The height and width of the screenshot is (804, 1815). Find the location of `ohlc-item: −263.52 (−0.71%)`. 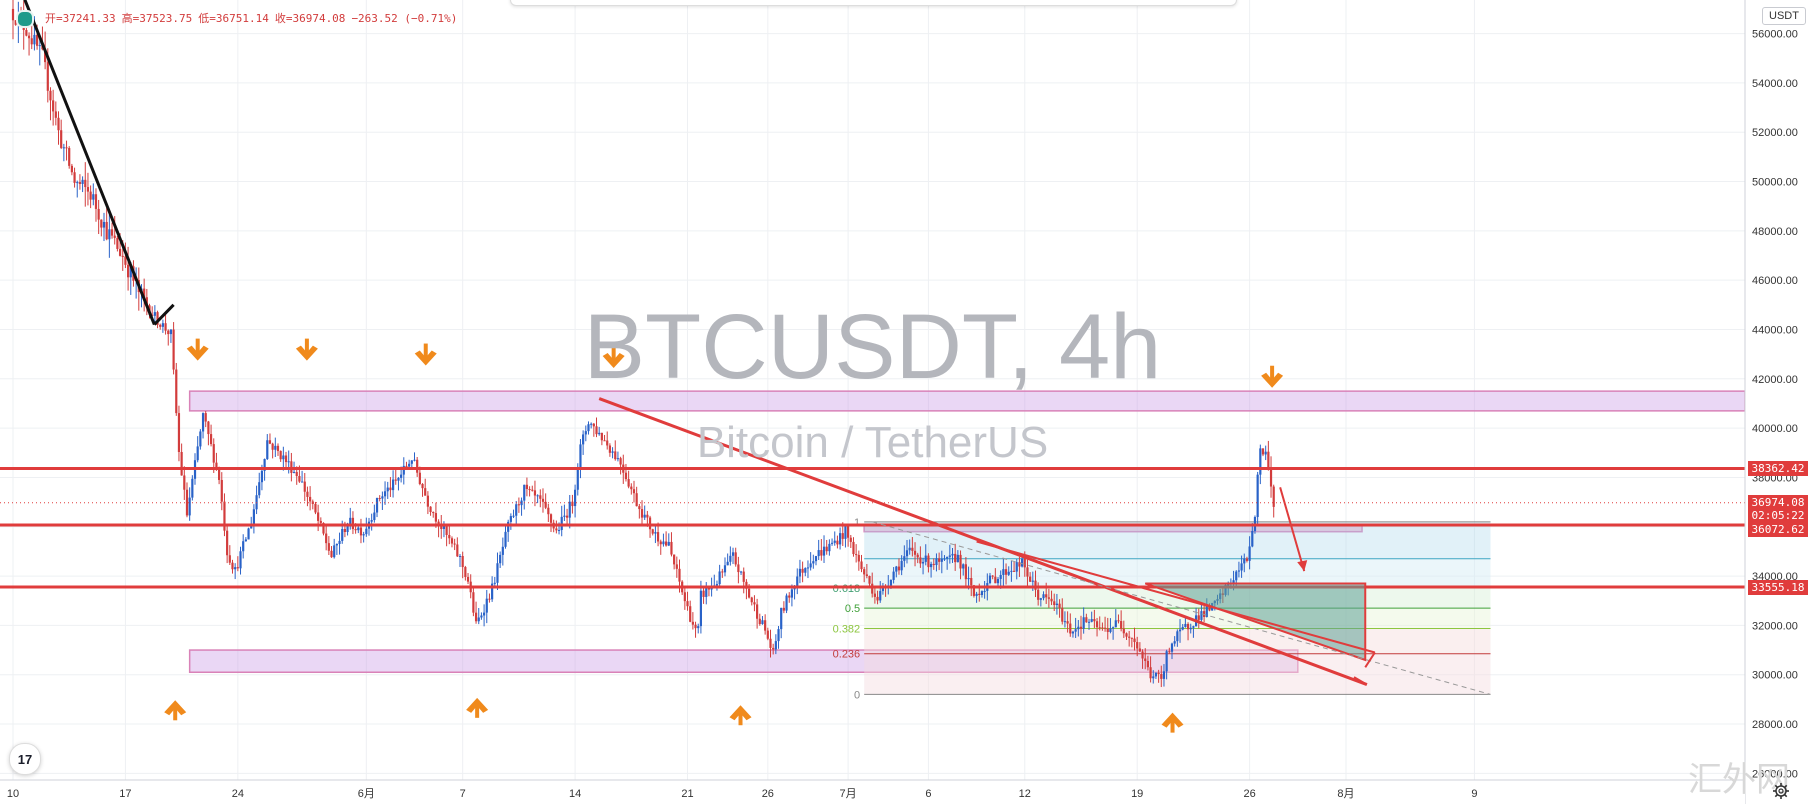

ohlc-item: −263.52 (−0.71%) is located at coordinates (404, 18).